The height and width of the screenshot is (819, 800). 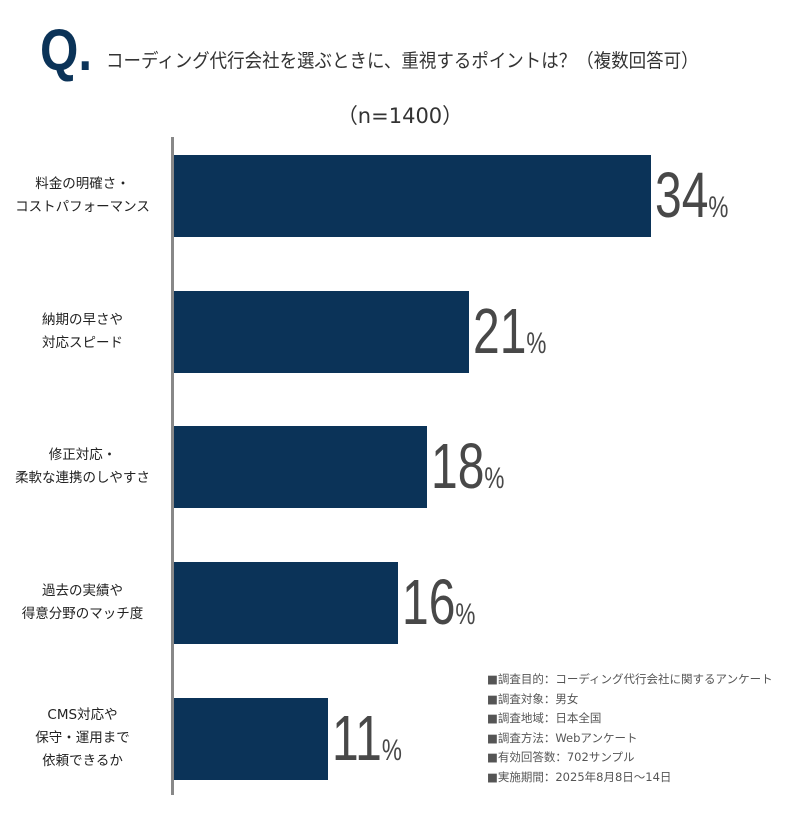 What do you see at coordinates (357, 737) in the screenshot?
I see `data-label-value: 11` at bounding box center [357, 737].